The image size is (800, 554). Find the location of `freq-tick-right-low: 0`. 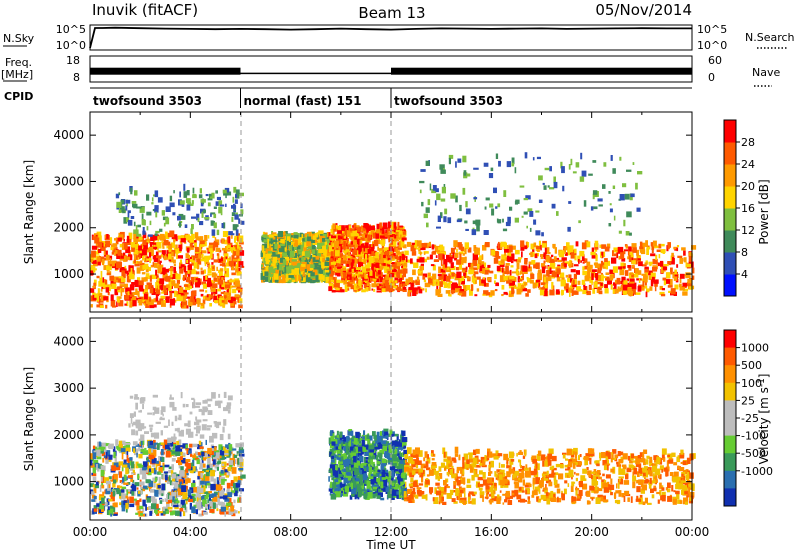

freq-tick-right-low: 0 is located at coordinates (711, 77).